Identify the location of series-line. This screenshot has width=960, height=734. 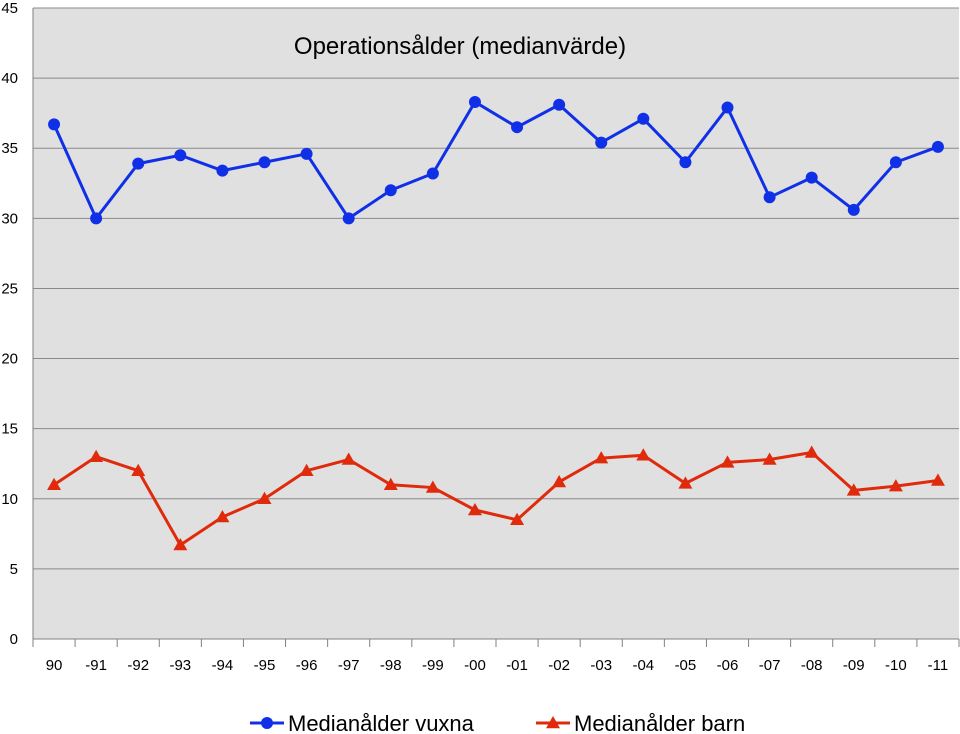
(496, 499).